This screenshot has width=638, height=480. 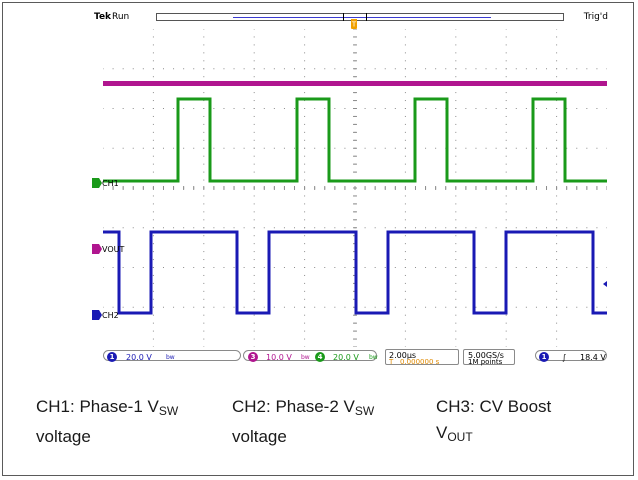 What do you see at coordinates (420, 362) in the screenshot?
I see `position-text: 0.000000 s` at bounding box center [420, 362].